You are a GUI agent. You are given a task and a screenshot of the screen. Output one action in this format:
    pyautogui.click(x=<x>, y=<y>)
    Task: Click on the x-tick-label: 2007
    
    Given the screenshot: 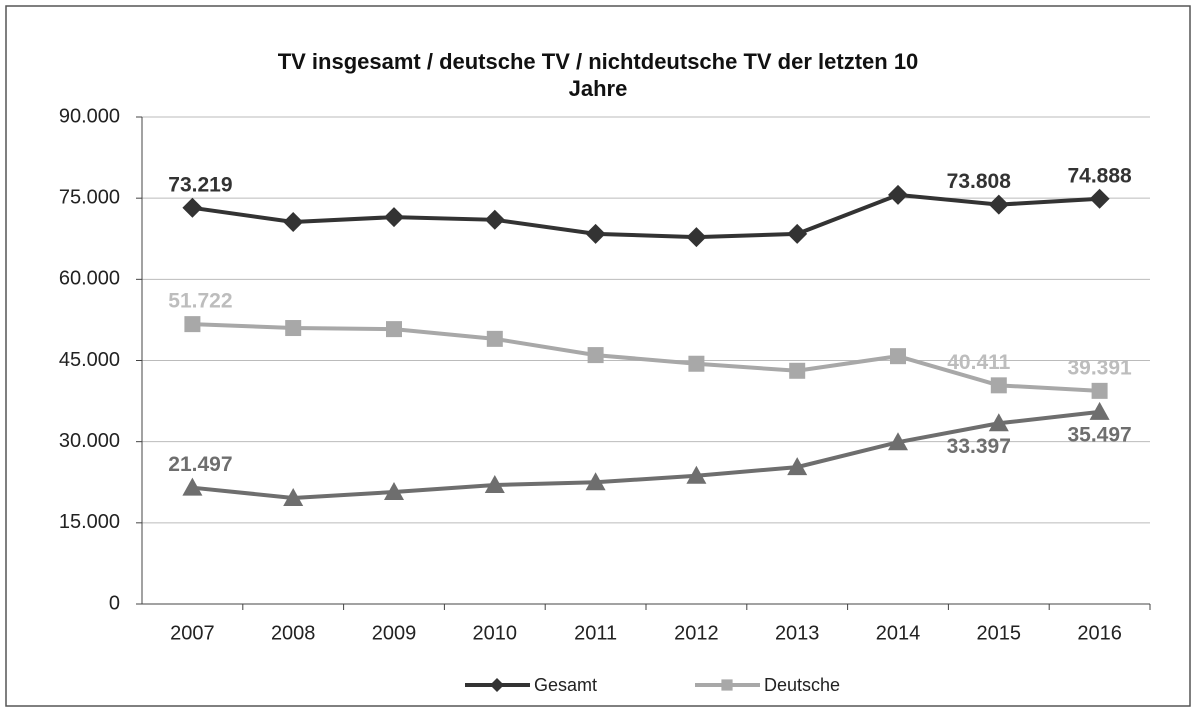 What is the action you would take?
    pyautogui.click(x=192, y=633)
    